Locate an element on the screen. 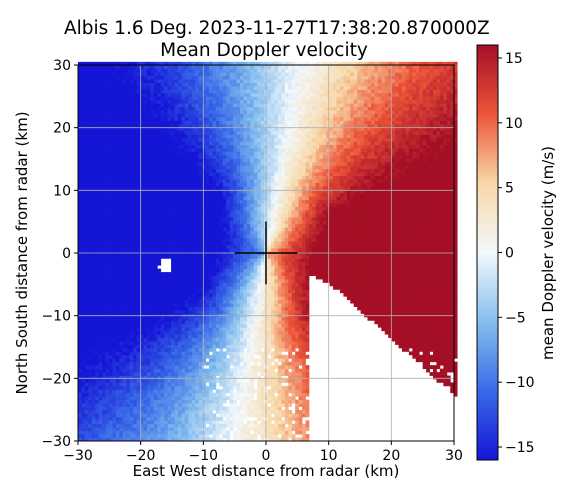 This screenshot has height=504, width=576. colorbar-tick-label: 15 is located at coordinates (514, 59).